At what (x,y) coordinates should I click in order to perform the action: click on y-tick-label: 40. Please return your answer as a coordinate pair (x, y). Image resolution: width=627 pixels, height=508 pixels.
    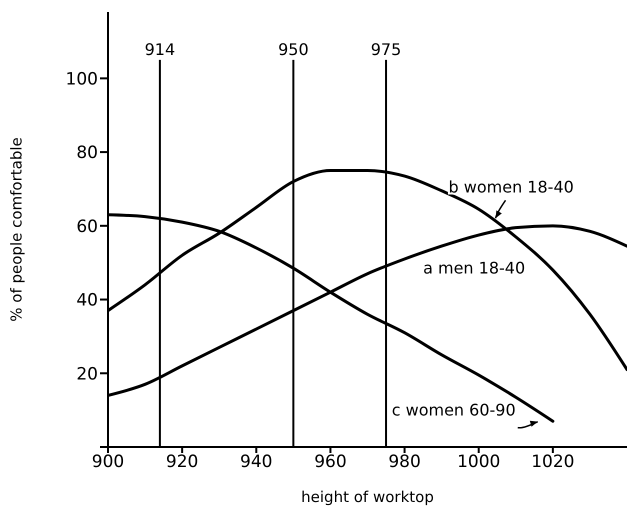
    Looking at the image, I should click on (87, 300).